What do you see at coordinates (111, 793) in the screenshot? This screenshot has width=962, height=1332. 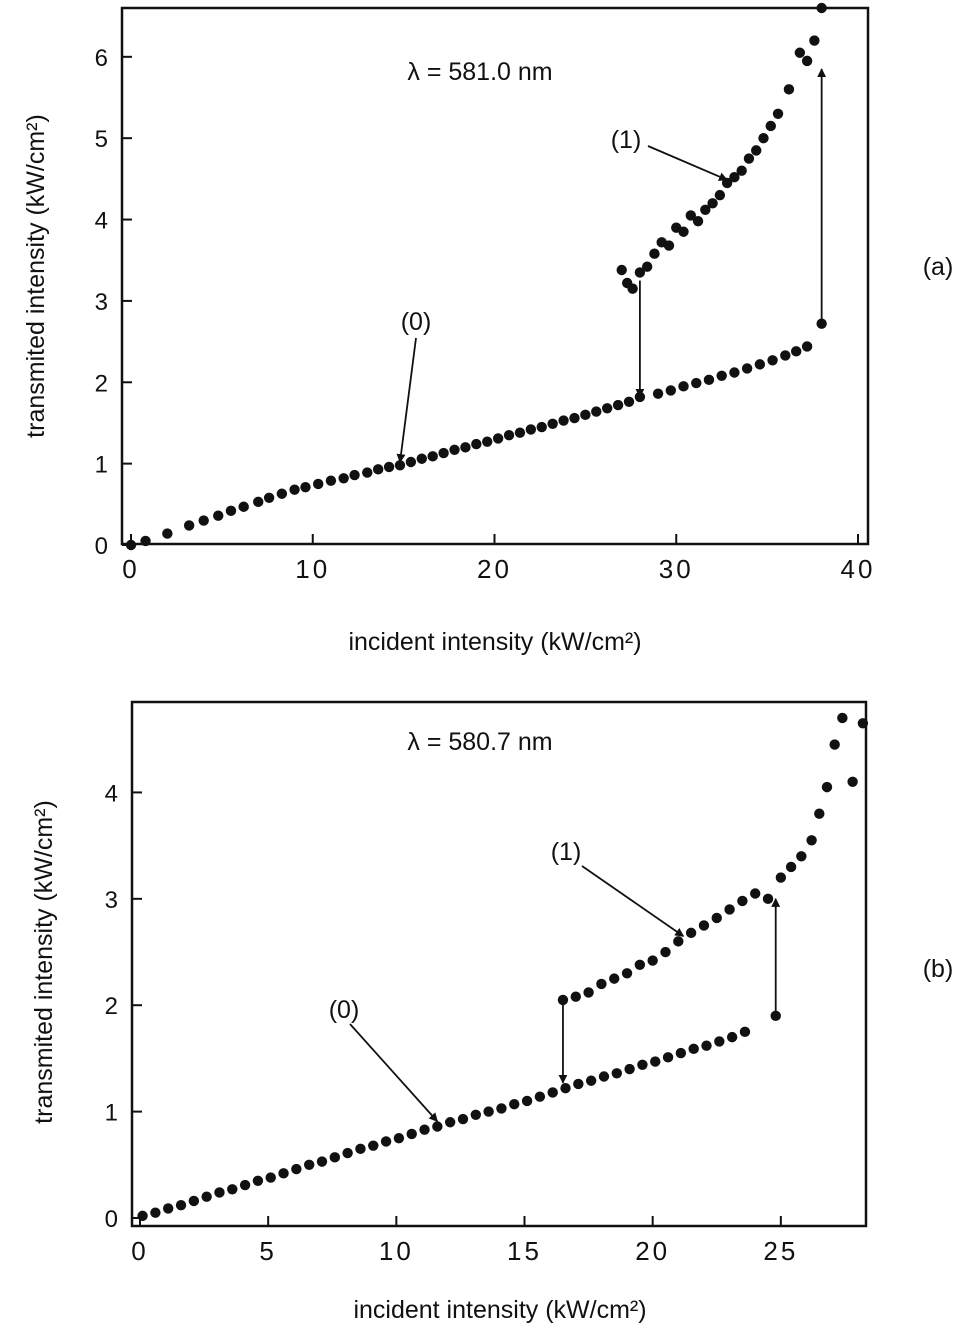 I see `y-tick-label-b-4: 4` at bounding box center [111, 793].